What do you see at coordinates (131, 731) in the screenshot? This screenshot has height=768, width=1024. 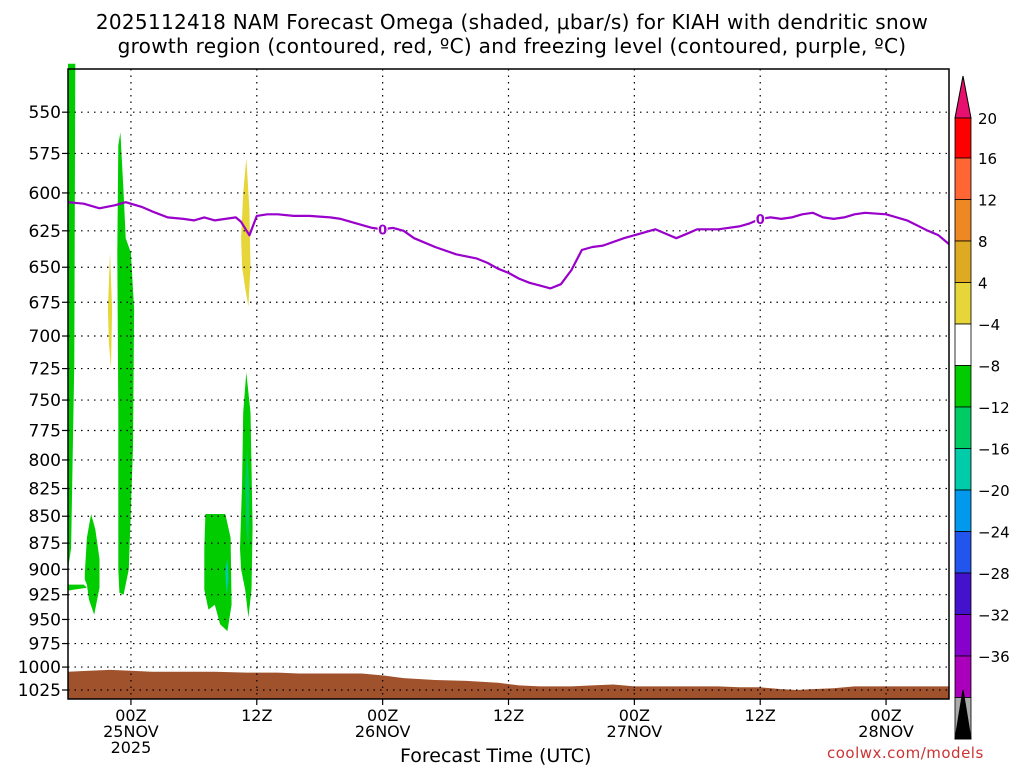 I see `x-tick-label-0-1: 25NOV` at bounding box center [131, 731].